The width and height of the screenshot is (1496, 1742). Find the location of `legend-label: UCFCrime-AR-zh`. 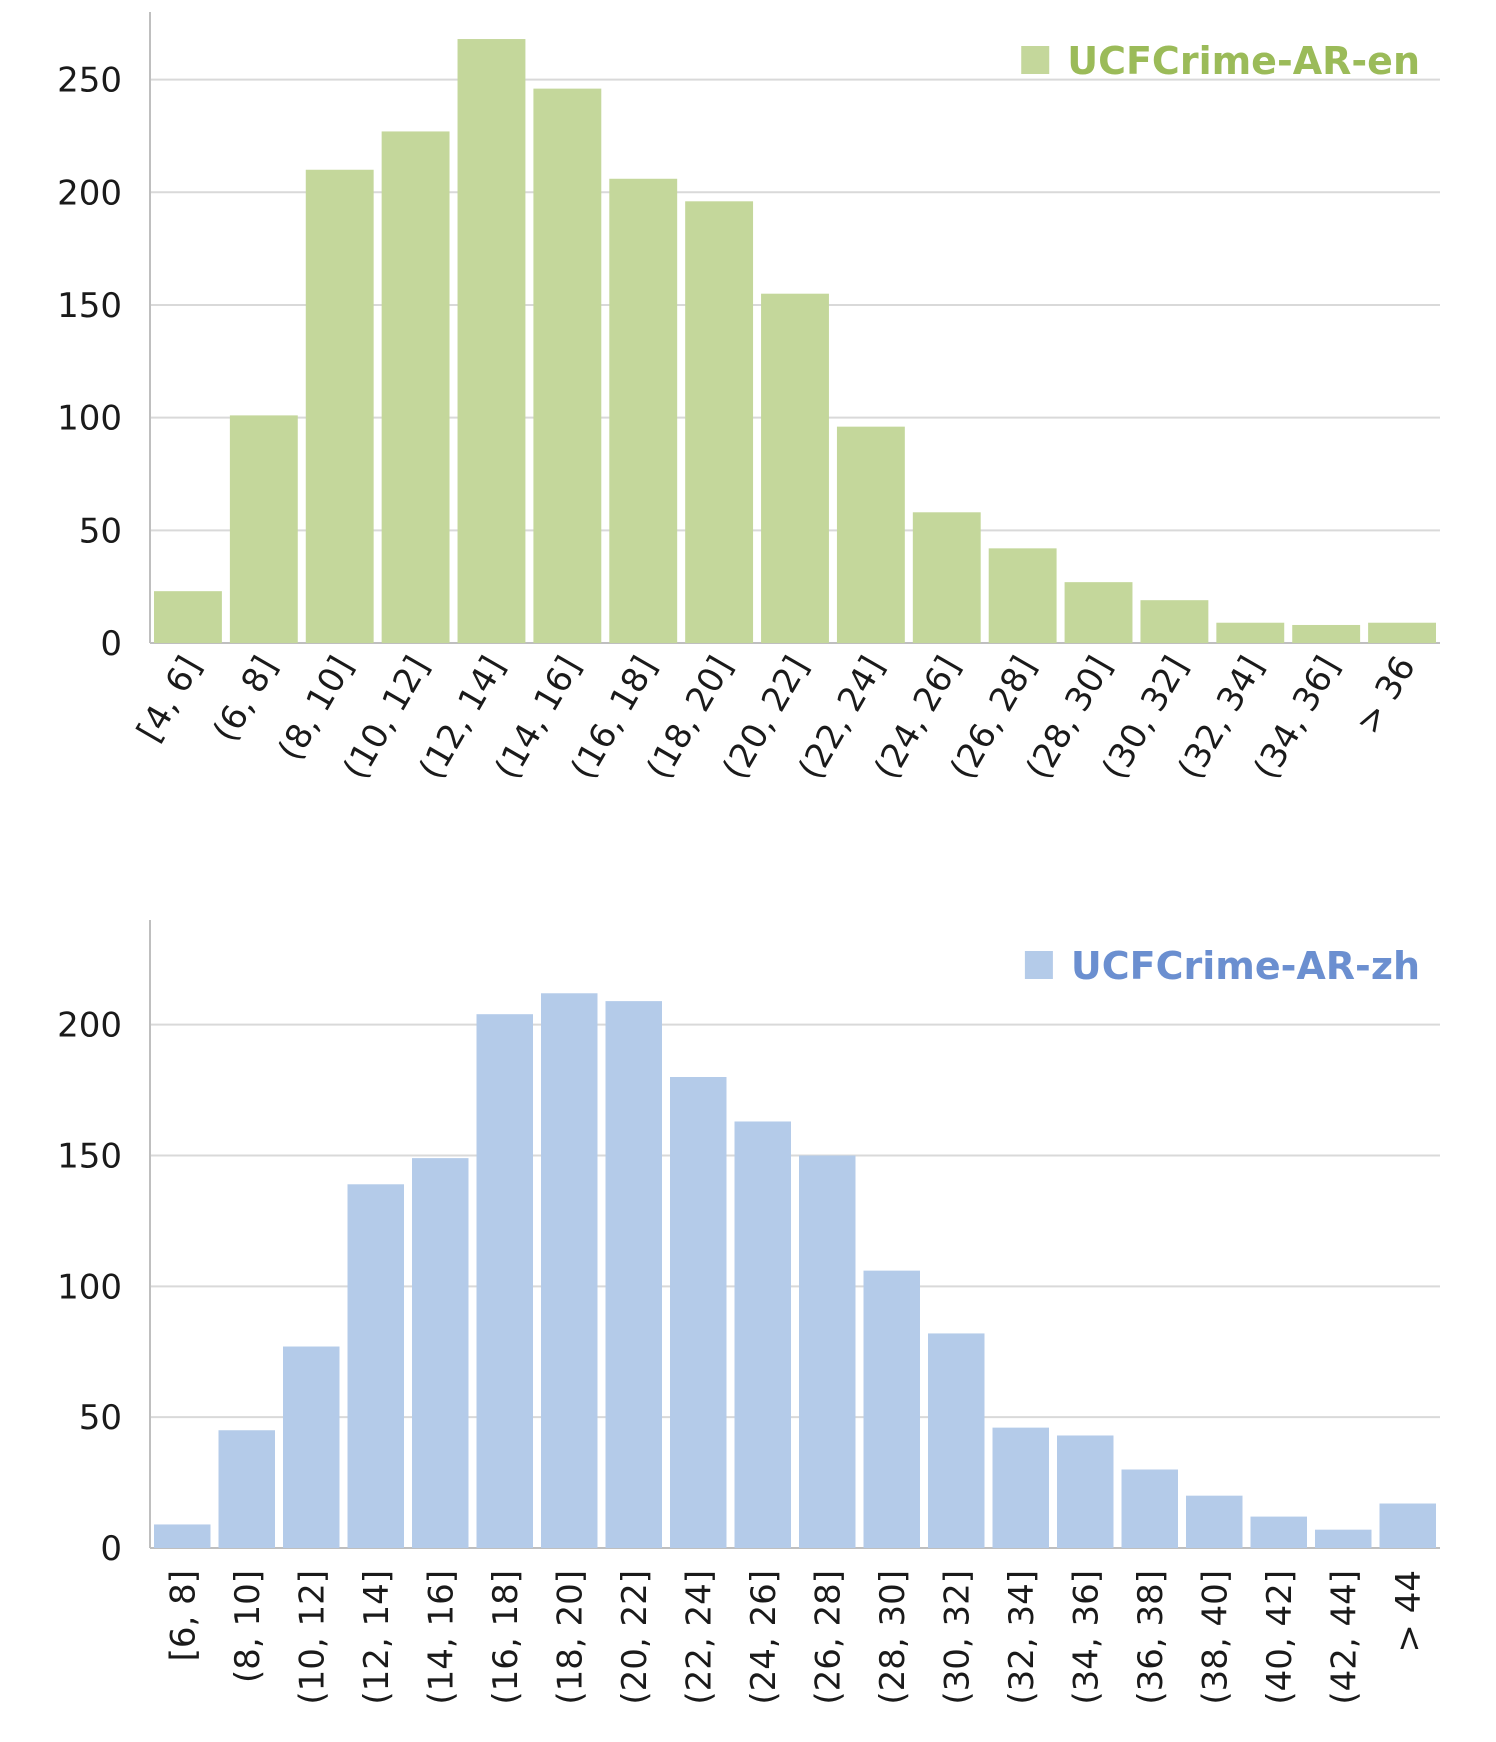

legend-label: UCFCrime-AR-zh is located at coordinates (1245, 966).